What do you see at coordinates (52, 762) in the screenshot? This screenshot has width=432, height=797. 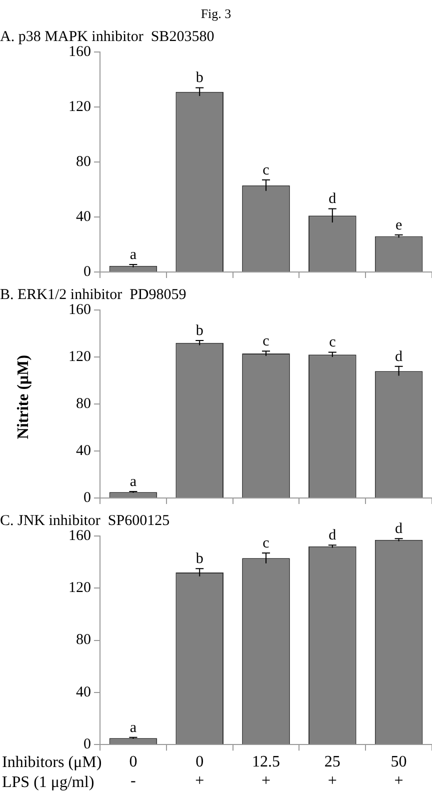 I see `text: Inhibitors (μM)` at bounding box center [52, 762].